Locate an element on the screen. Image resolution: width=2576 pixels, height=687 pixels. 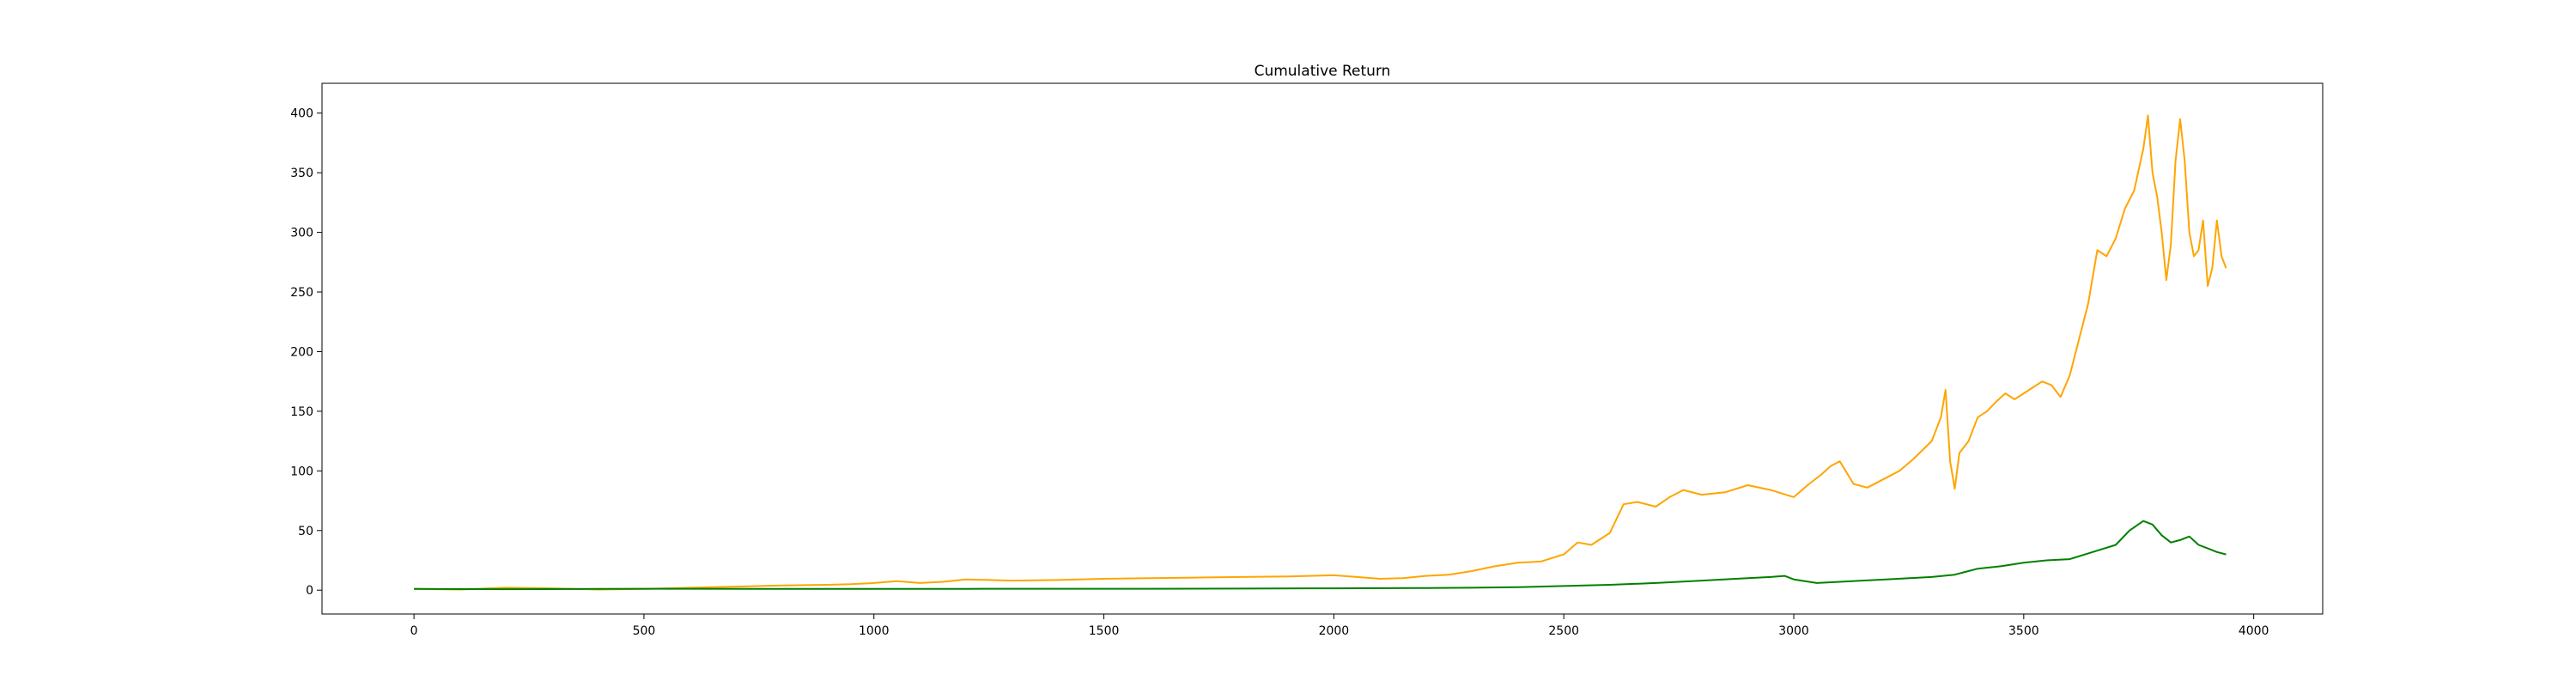
x-tick-label: 0 is located at coordinates (414, 631).